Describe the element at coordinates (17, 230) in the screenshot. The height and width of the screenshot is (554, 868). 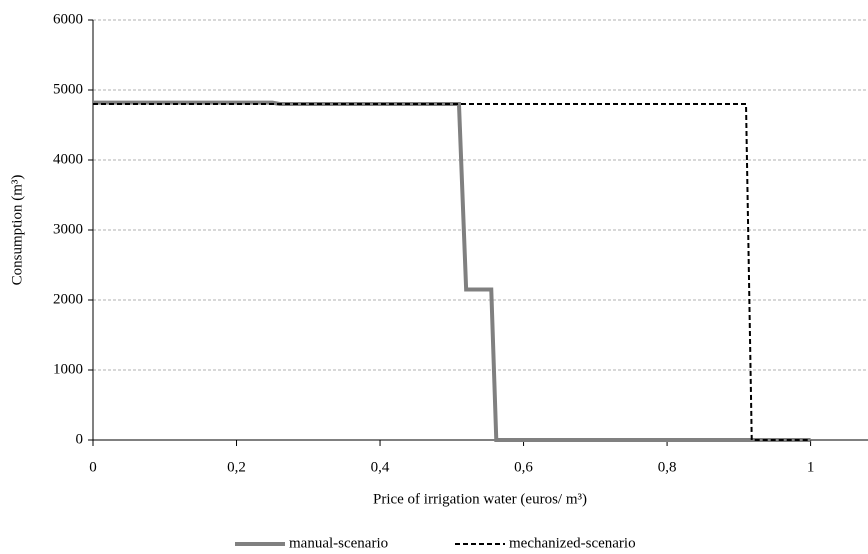
I see `y-axis-label: Consumption (m³)` at that location.